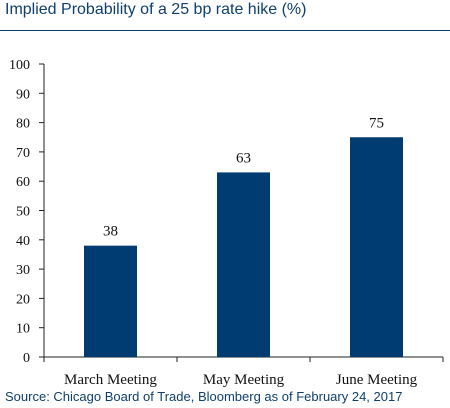 This screenshot has height=408, width=450. What do you see at coordinates (23, 94) in the screenshot?
I see `y-tick-label: 90` at bounding box center [23, 94].